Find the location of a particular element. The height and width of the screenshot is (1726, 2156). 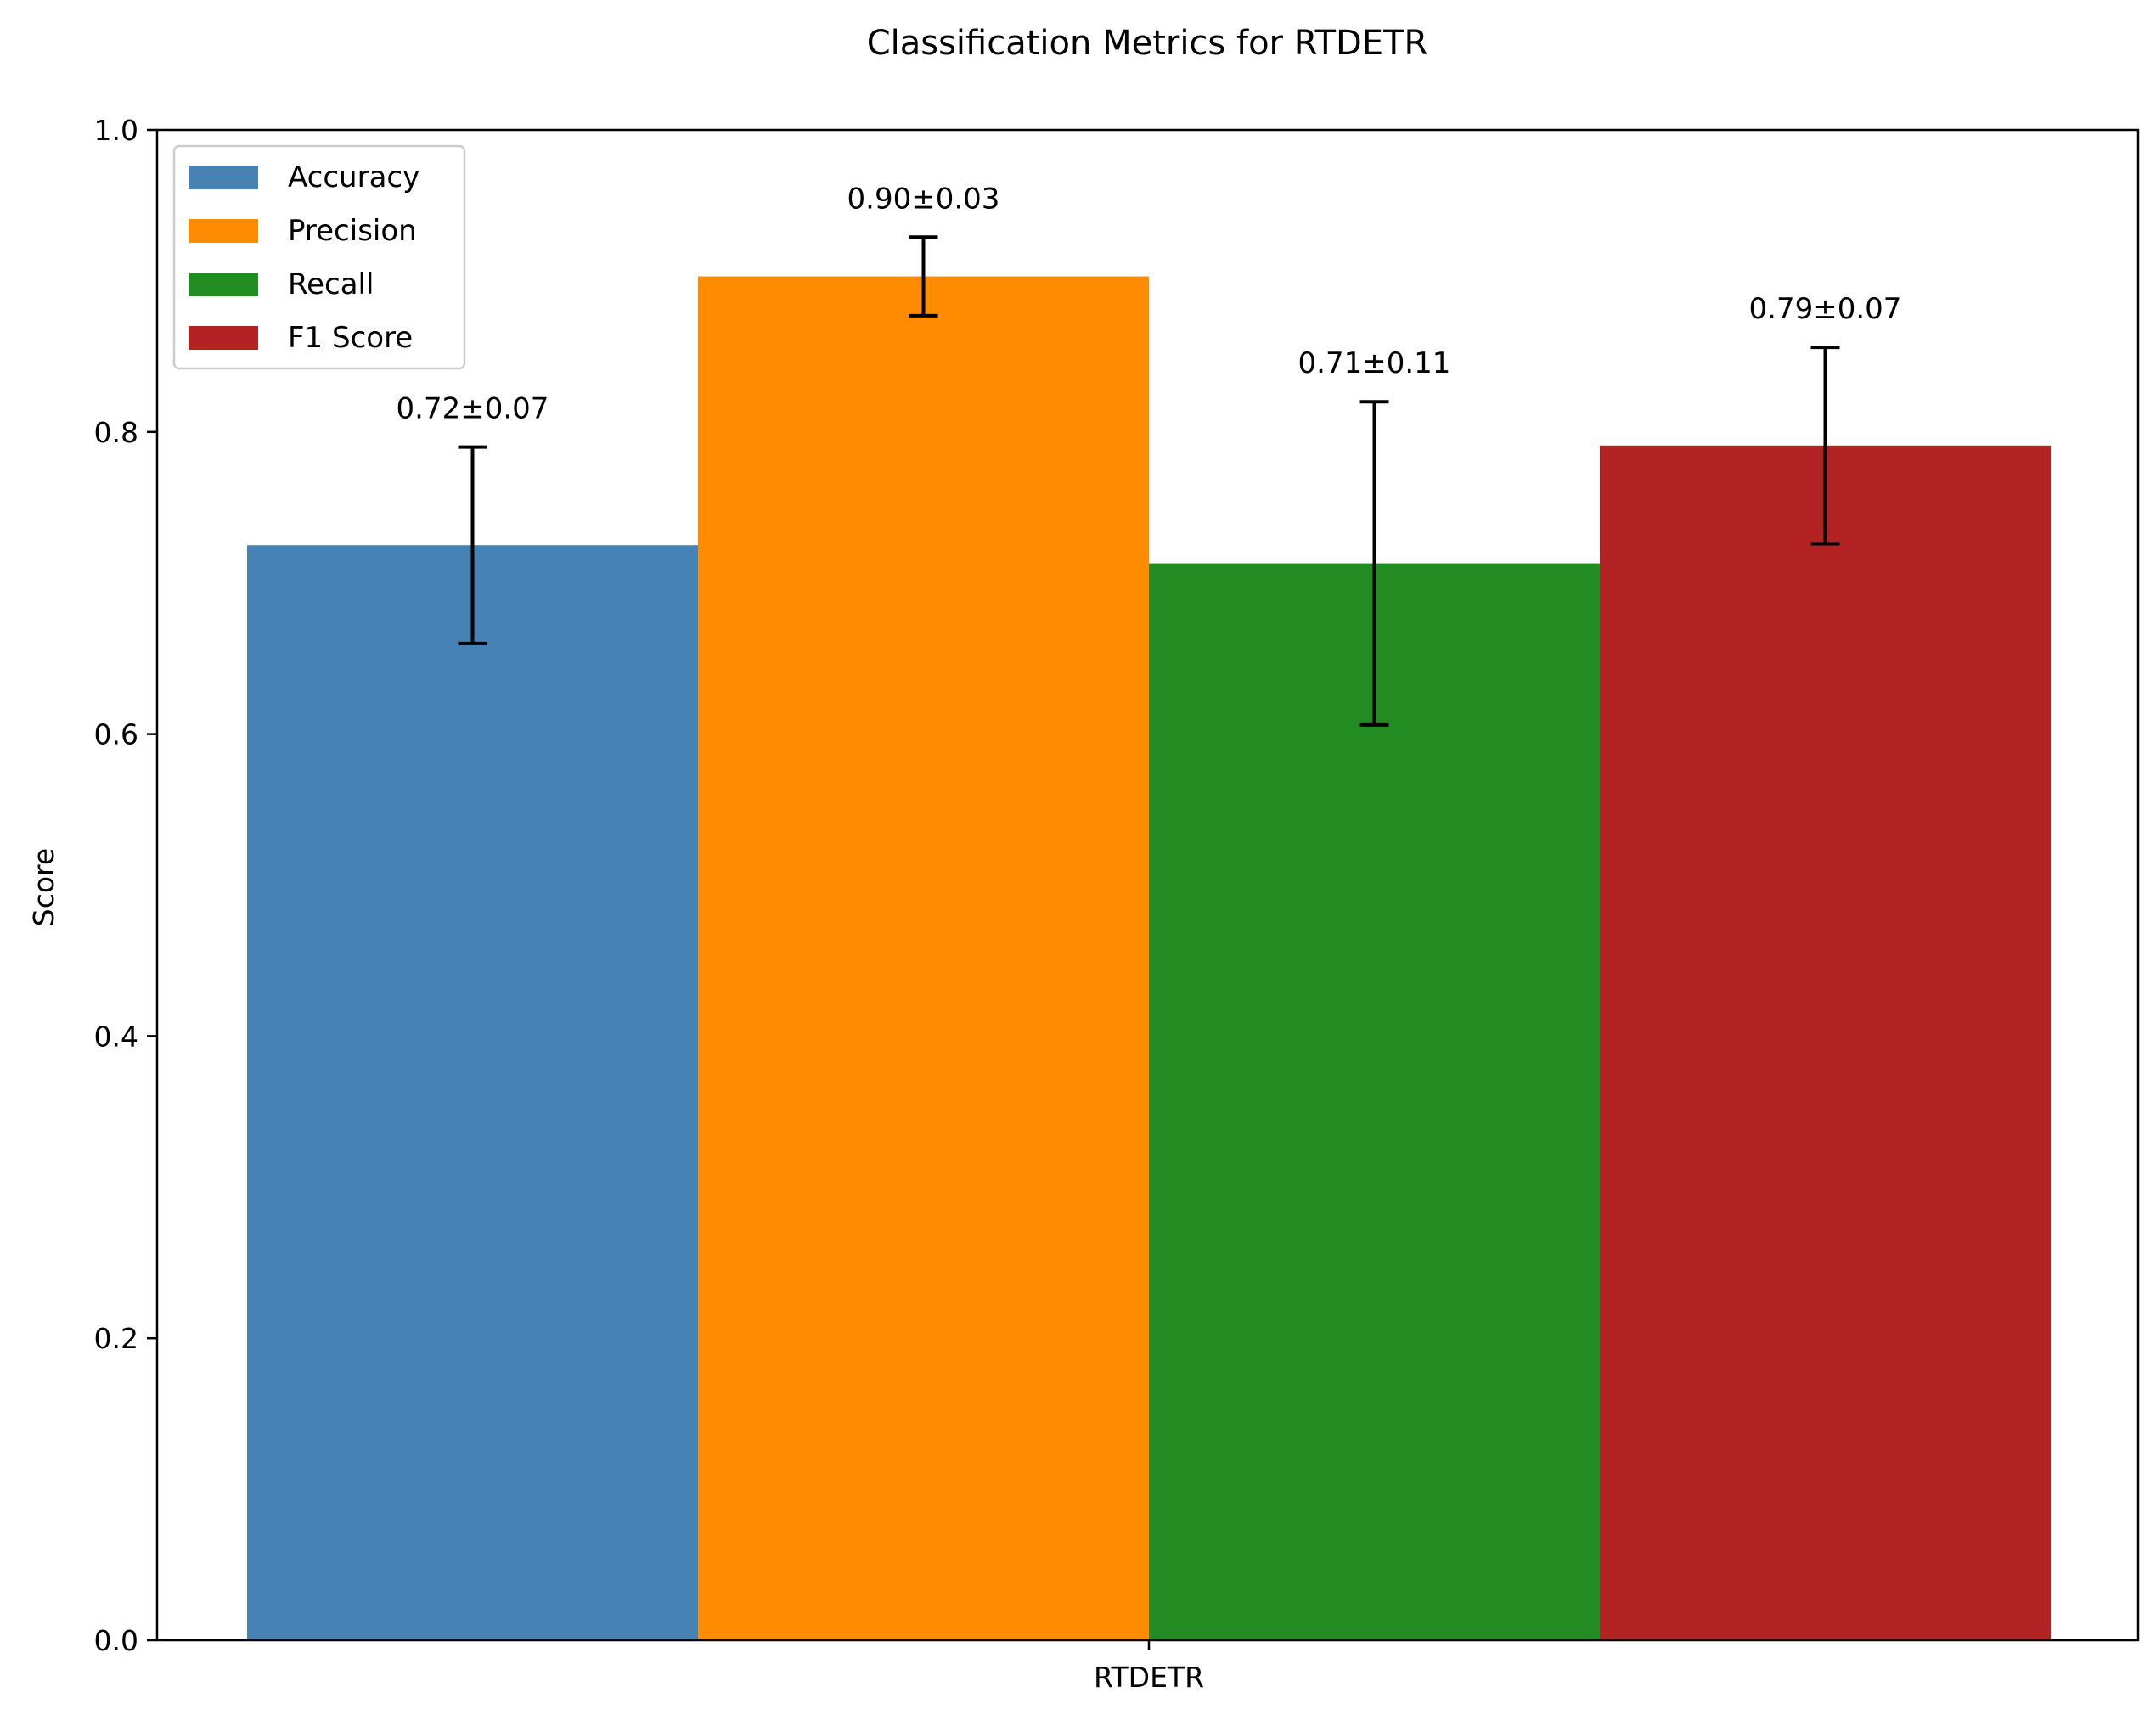

bar-recall is located at coordinates (1374, 1101).